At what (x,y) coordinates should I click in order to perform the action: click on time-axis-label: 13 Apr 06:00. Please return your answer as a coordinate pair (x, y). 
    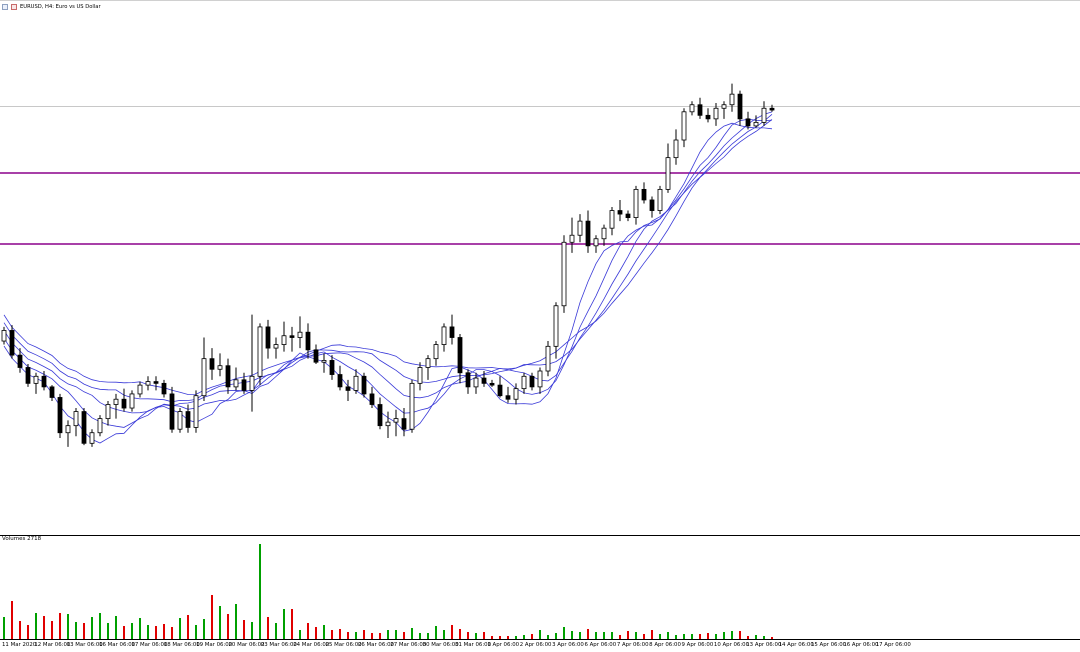
    Looking at the image, I should click on (764, 645).